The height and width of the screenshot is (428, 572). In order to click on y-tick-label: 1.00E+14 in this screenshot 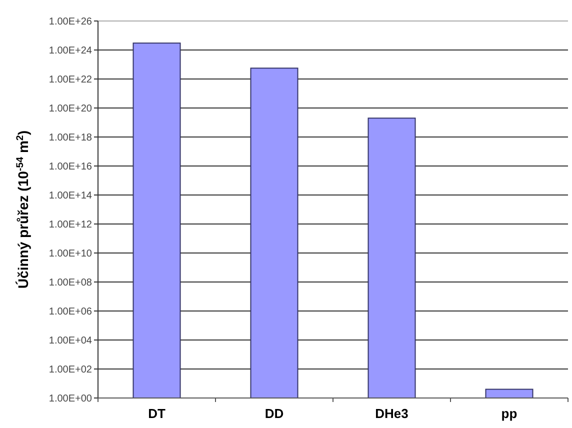, I will do `click(70, 196)`.